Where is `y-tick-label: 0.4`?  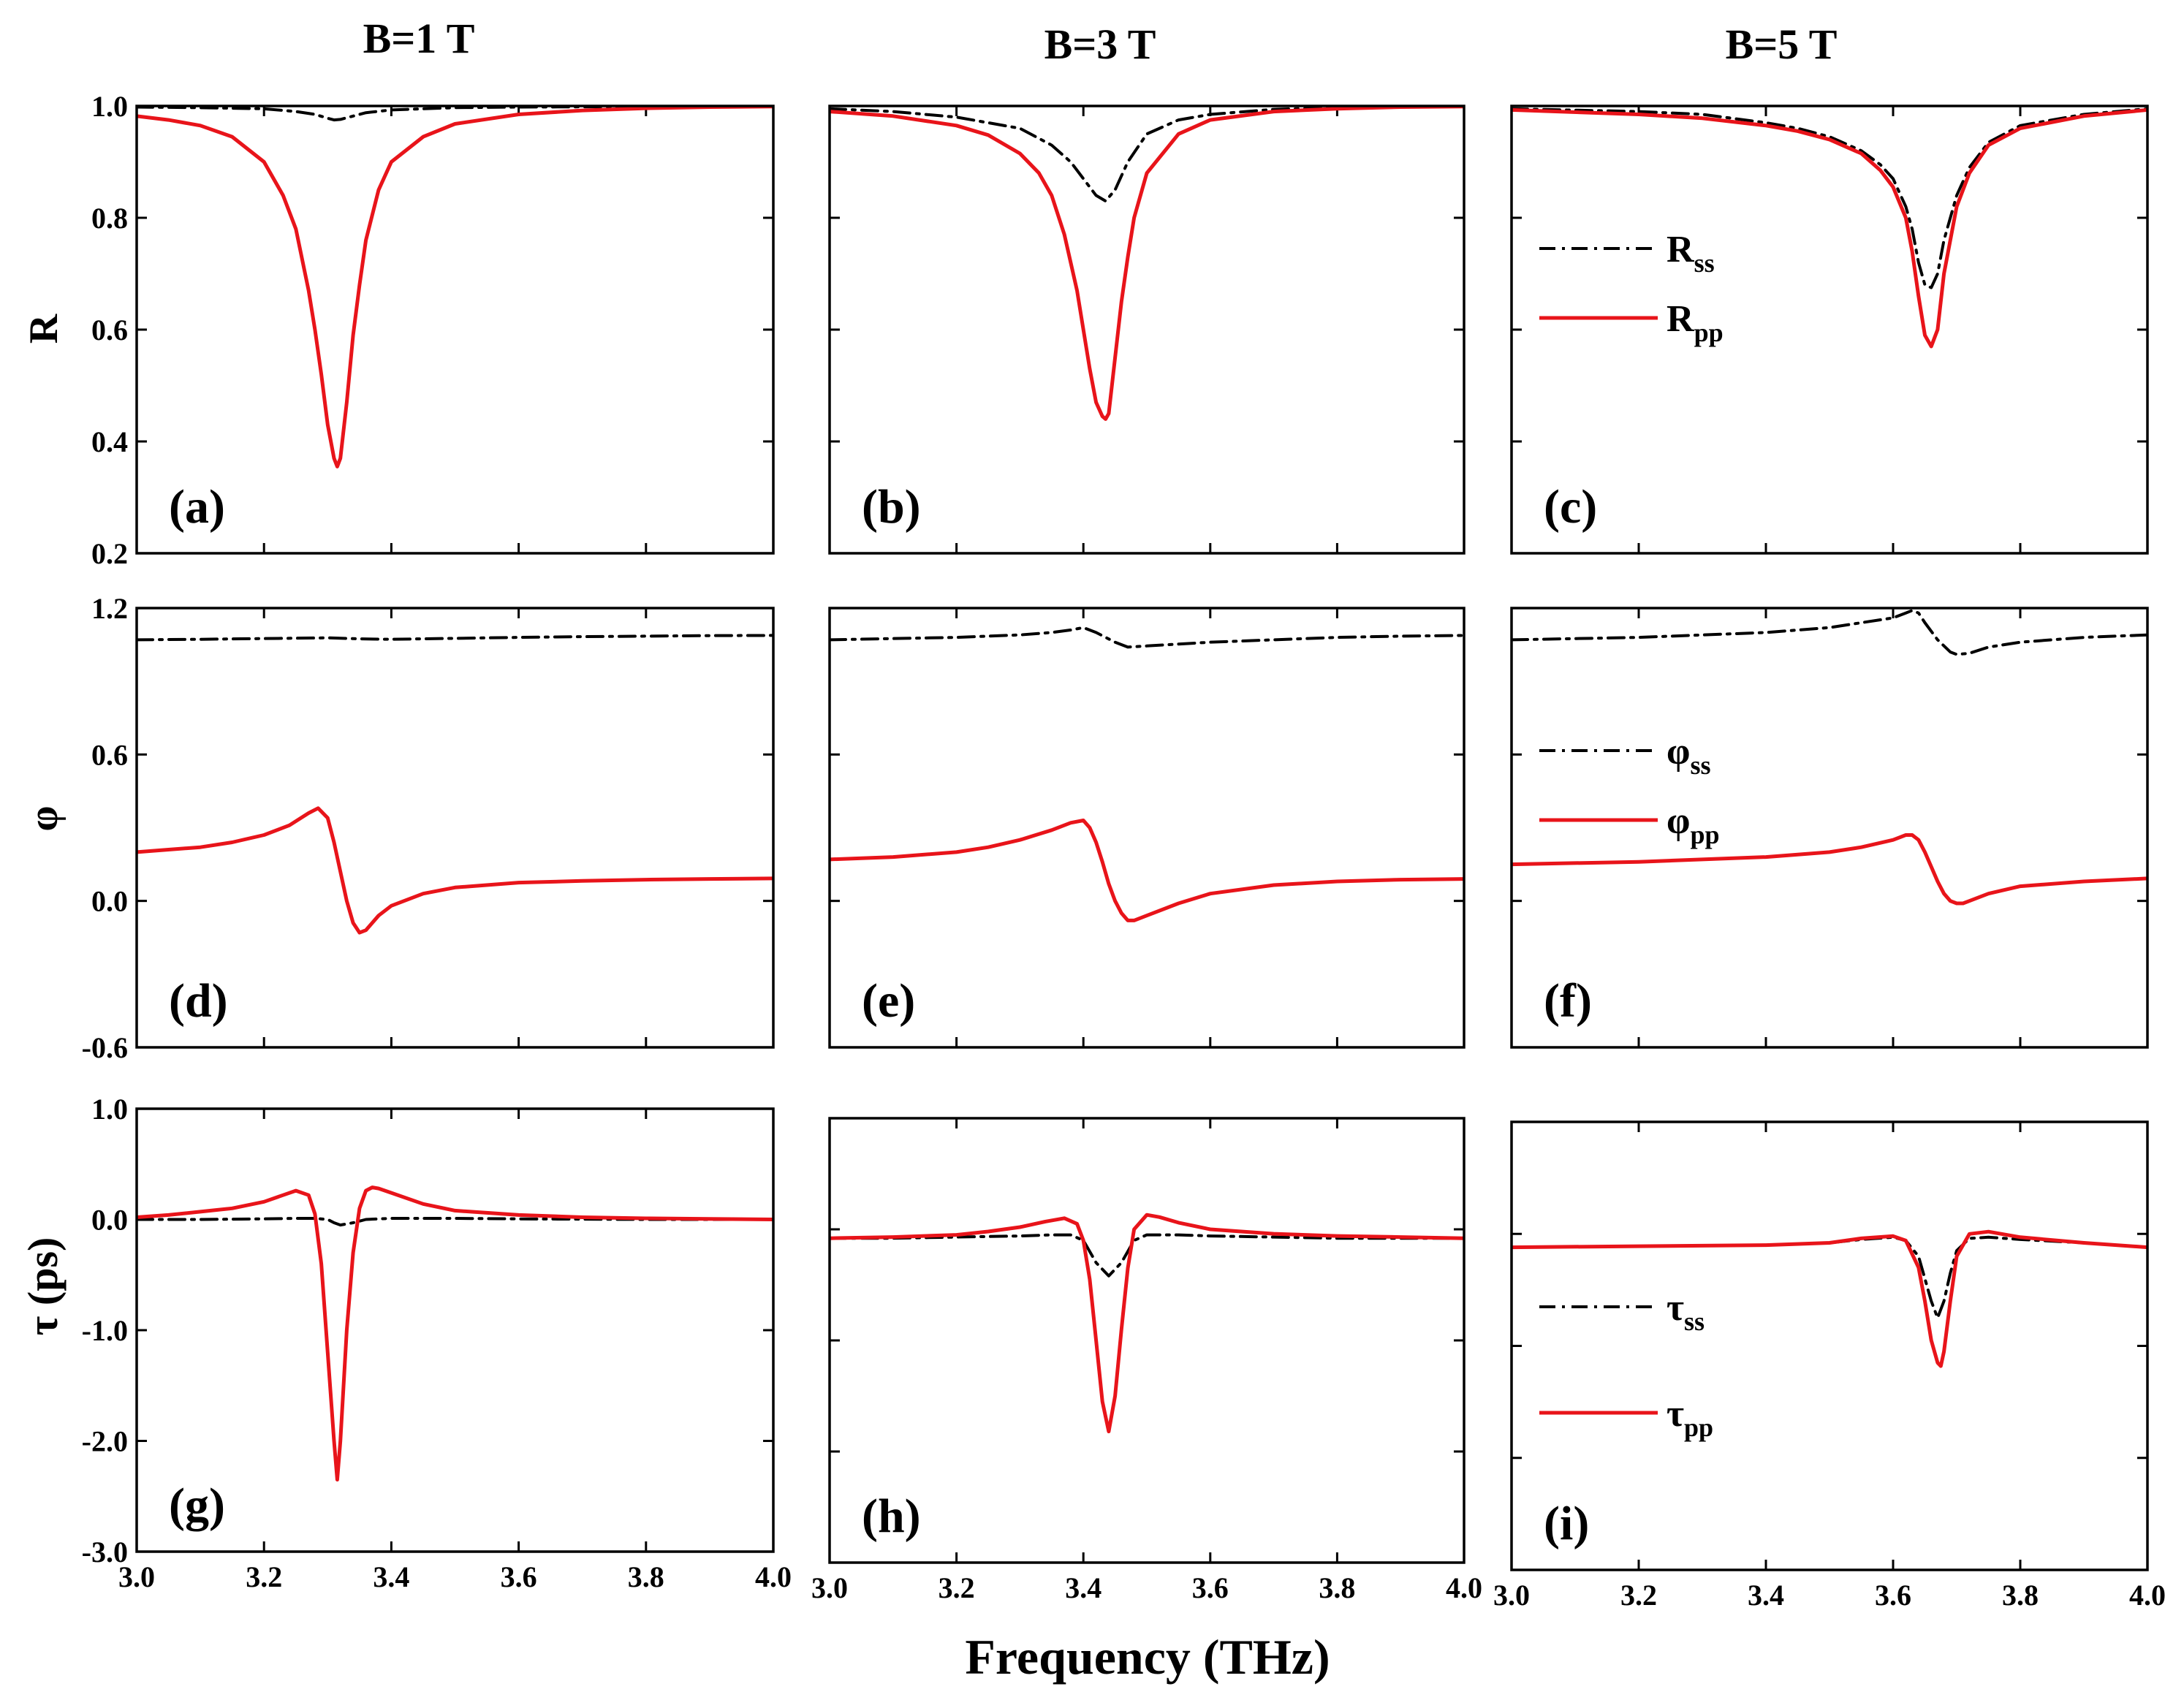 y-tick-label: 0.4 is located at coordinates (109, 441).